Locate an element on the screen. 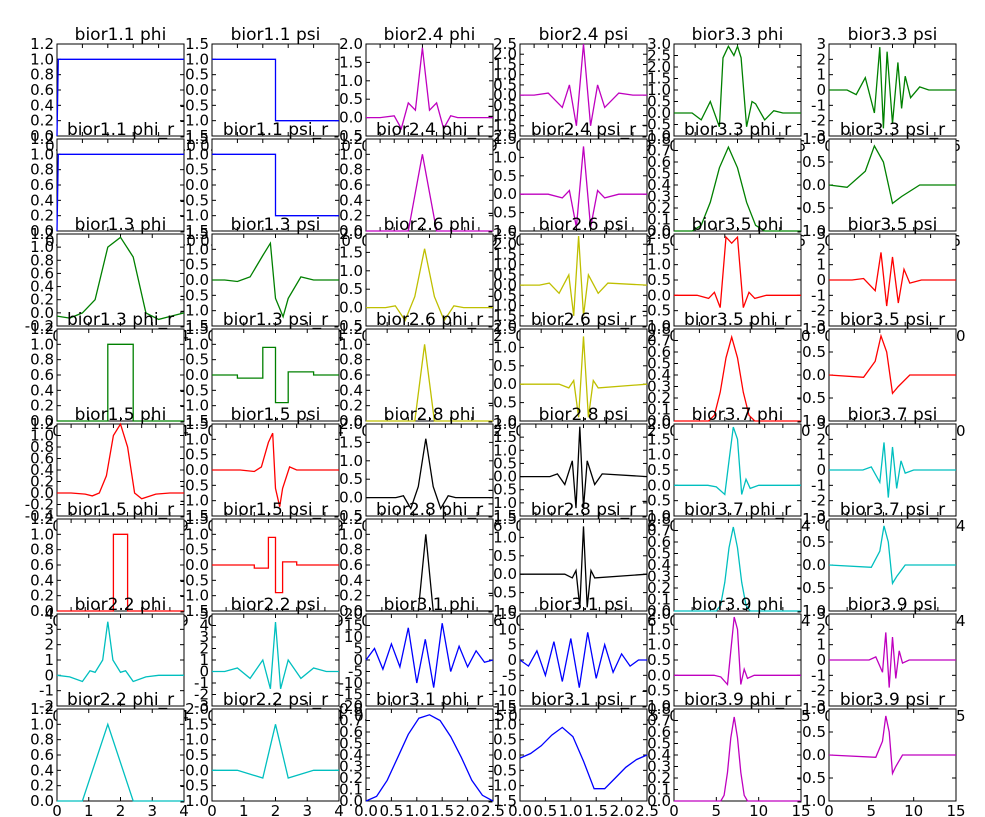  y-tick-label: 0.7 is located at coordinates (659, 721).